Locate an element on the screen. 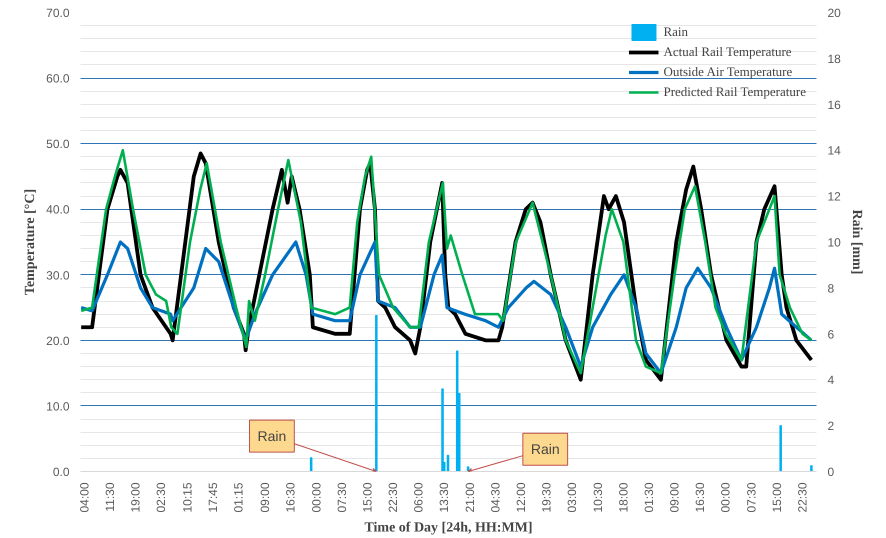  y-tick-label: 0.0 is located at coordinates (61, 472).